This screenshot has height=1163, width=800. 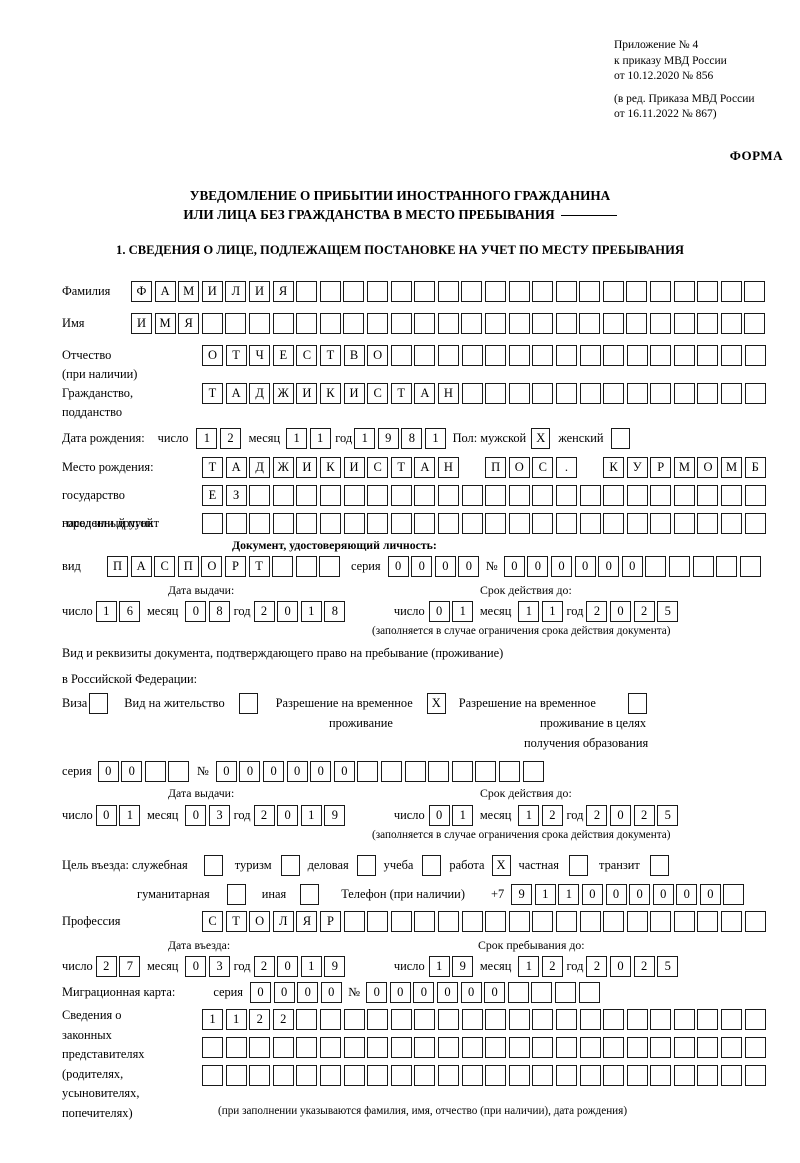 I want to click on temp-residence-checkbox: X, so click(x=436, y=703).